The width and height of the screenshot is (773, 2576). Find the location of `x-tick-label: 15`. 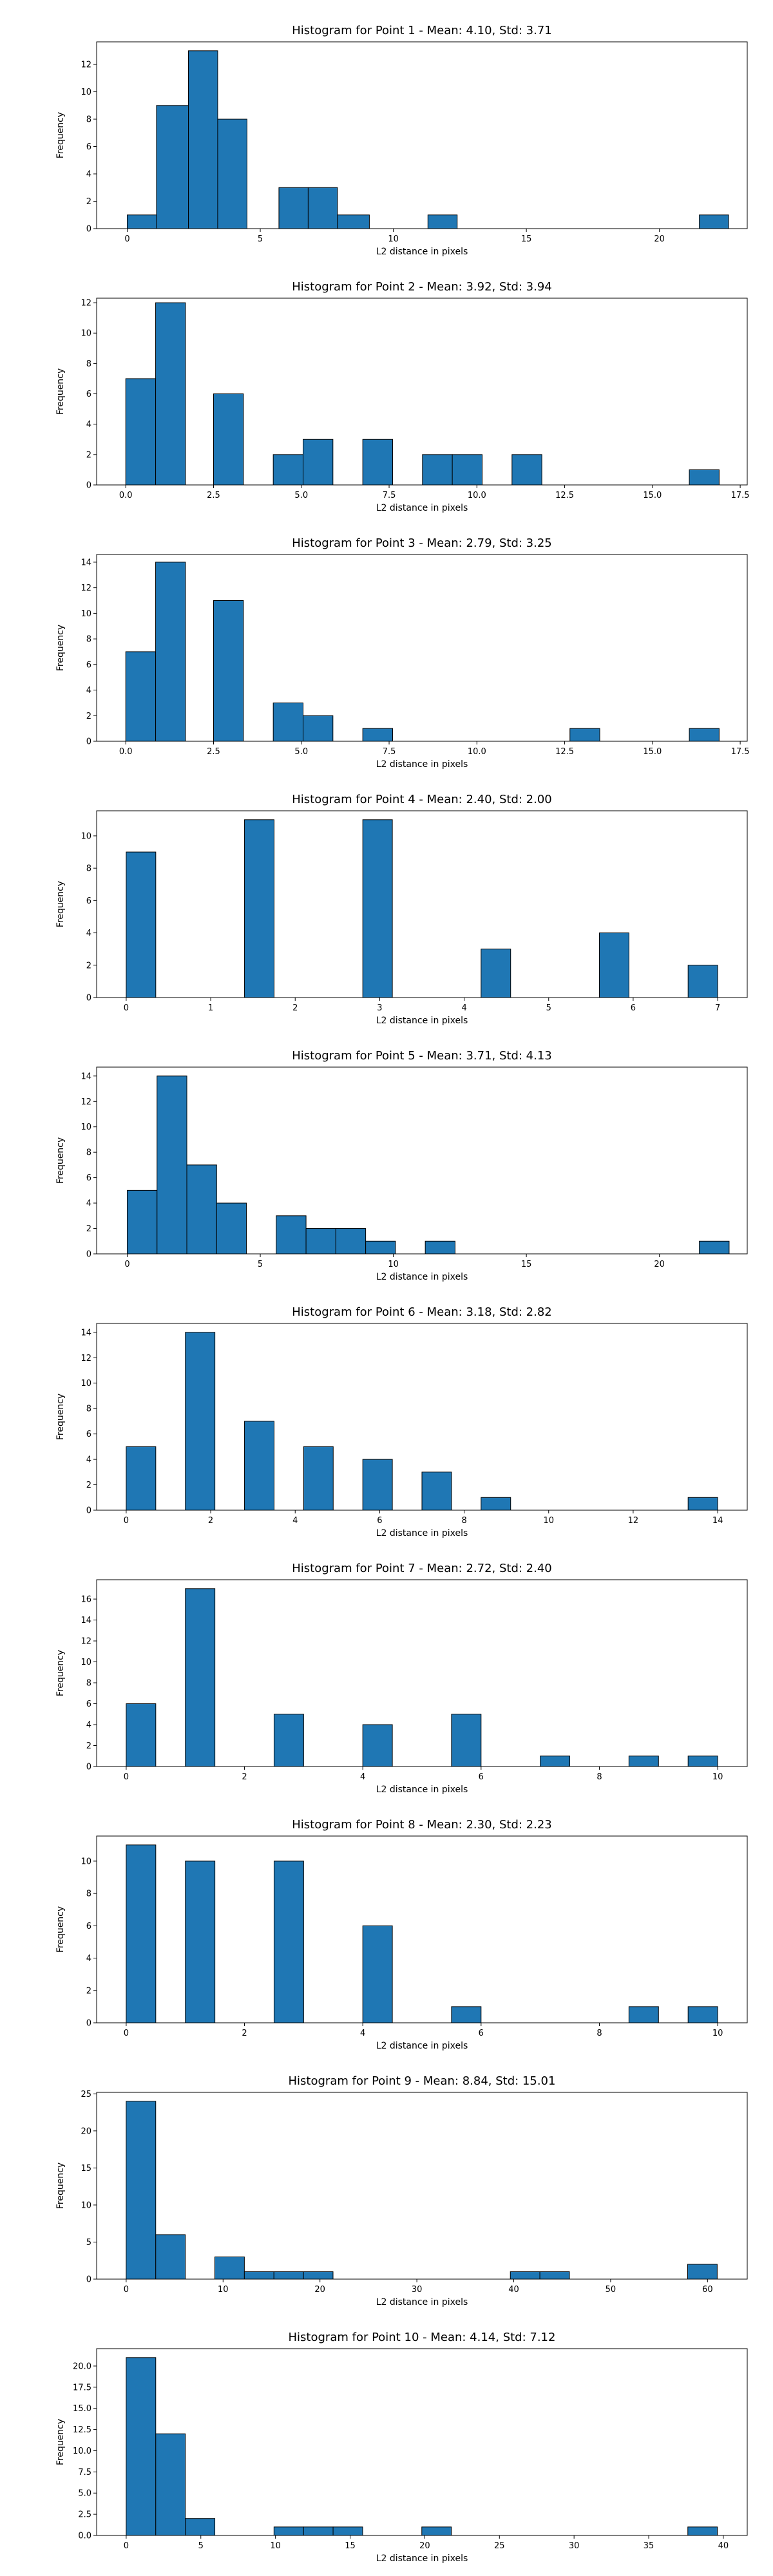

x-tick-label: 15 is located at coordinates (350, 2546).